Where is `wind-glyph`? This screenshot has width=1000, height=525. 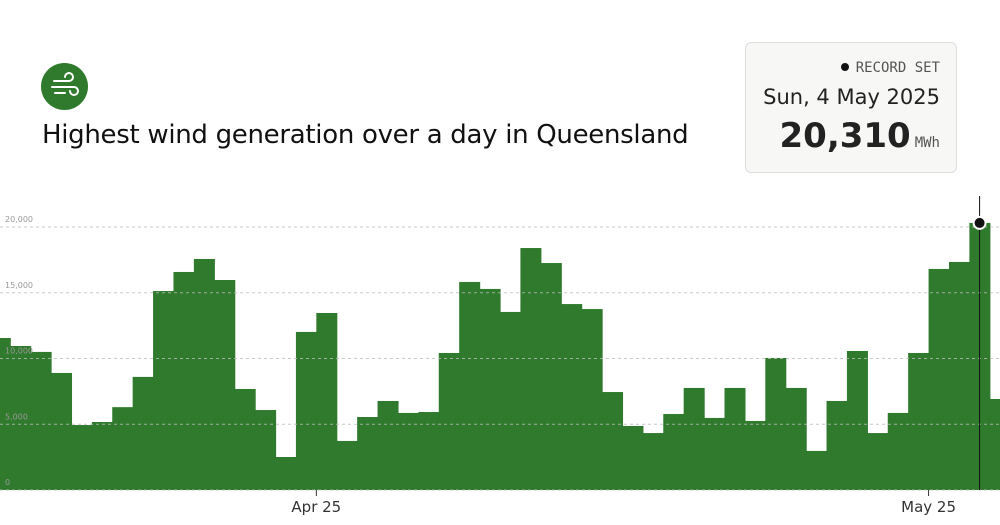 wind-glyph is located at coordinates (65, 84).